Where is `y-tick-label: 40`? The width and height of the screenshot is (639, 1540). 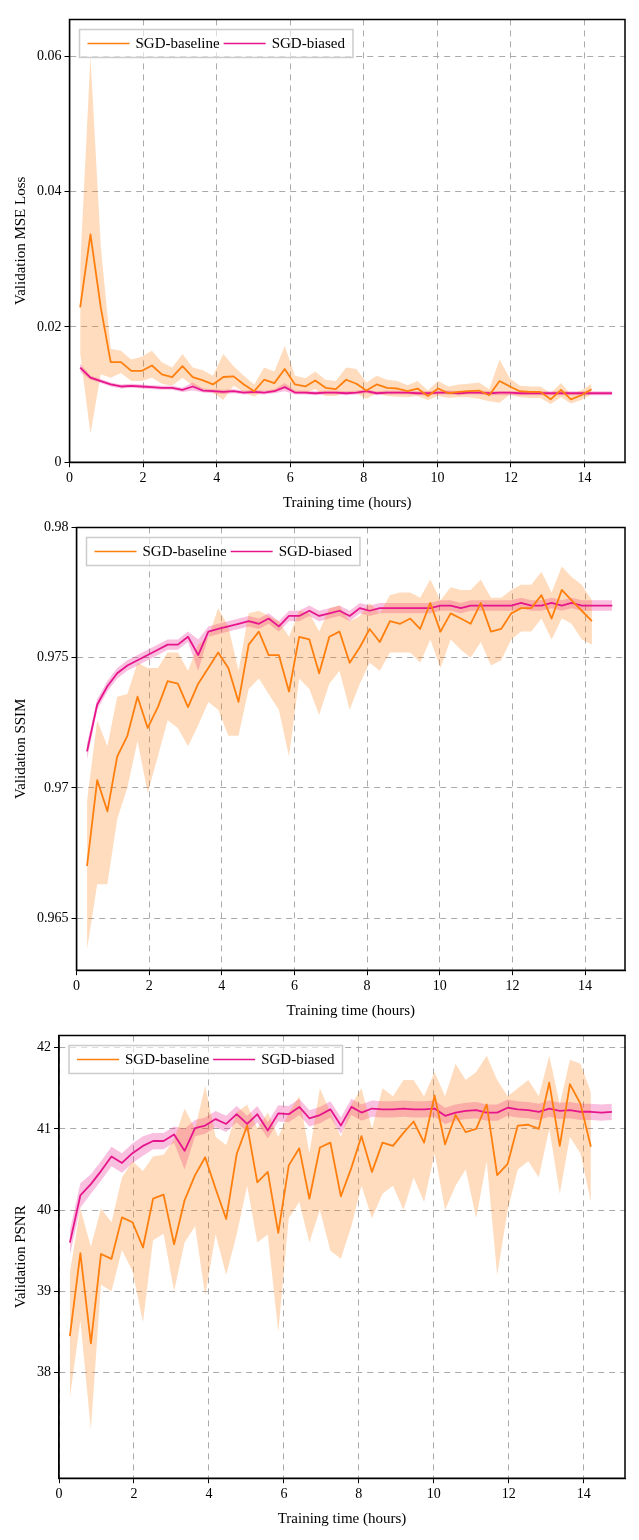
y-tick-label: 40 is located at coordinates (44, 1209).